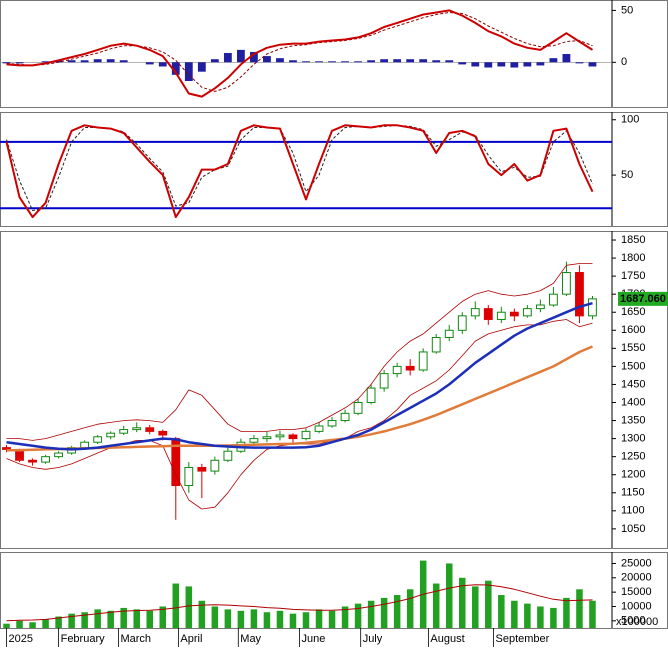  What do you see at coordinates (633, 366) in the screenshot?
I see `y-tick-label: 1500` at bounding box center [633, 366].